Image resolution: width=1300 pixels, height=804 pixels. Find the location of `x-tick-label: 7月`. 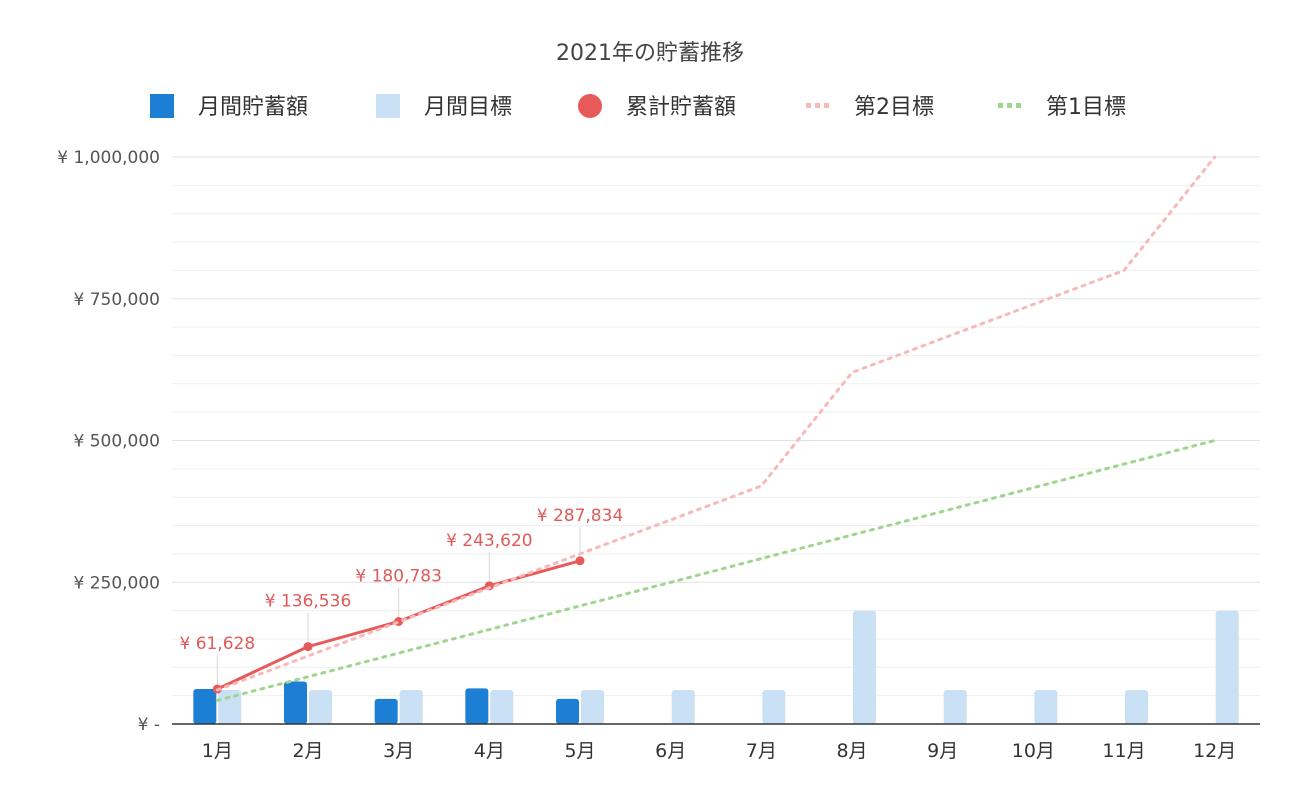

x-tick-label: 7月 is located at coordinates (761, 751).